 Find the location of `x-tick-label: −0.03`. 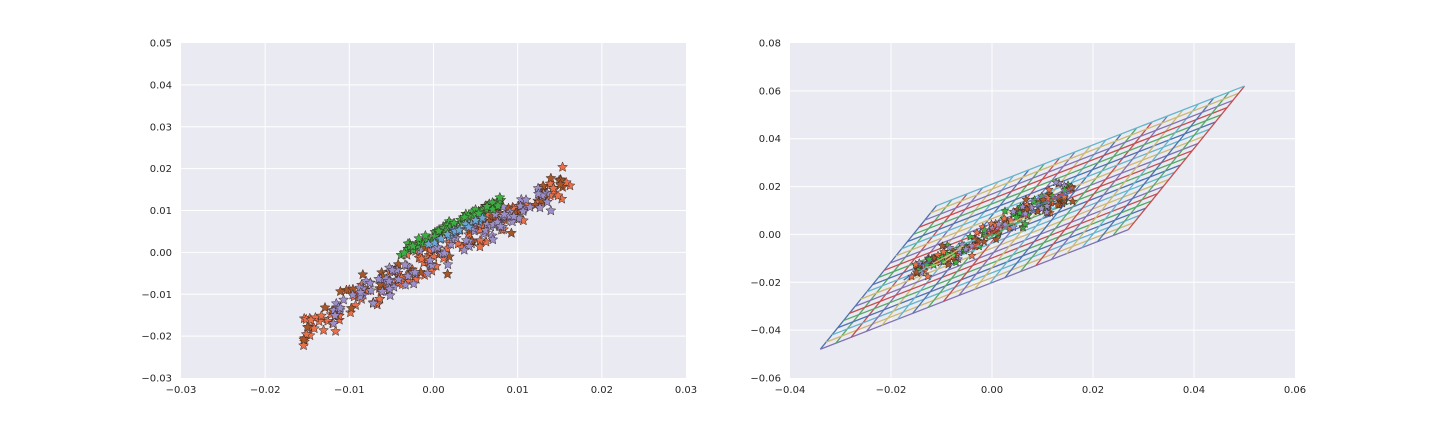

x-tick-label: −0.03 is located at coordinates (181, 390).